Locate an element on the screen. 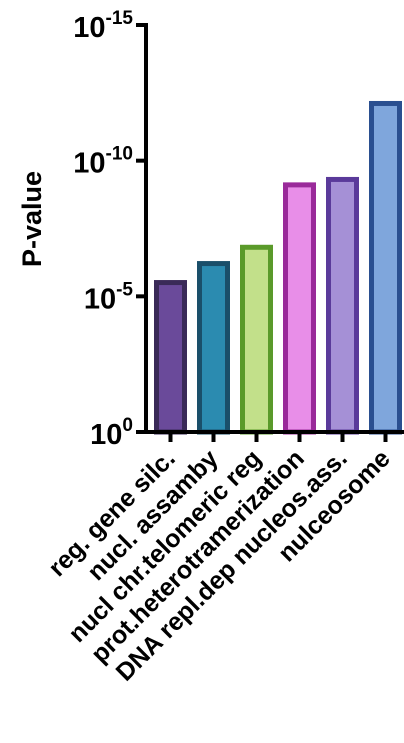  y-tick-exp-2: -10 is located at coordinates (119, 154).